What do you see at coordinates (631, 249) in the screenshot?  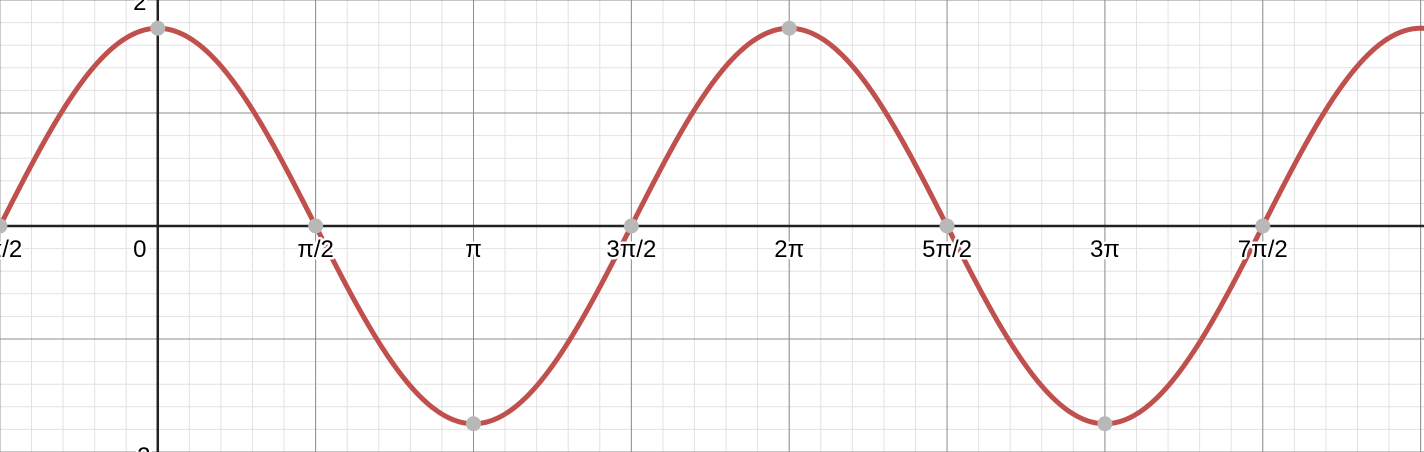 I see `x-tick-label: 3π/2` at bounding box center [631, 249].